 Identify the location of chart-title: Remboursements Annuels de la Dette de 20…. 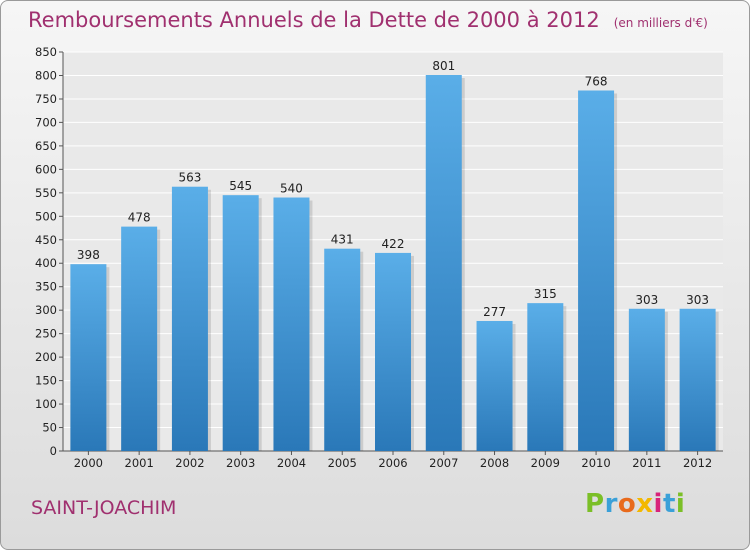
(368, 20).